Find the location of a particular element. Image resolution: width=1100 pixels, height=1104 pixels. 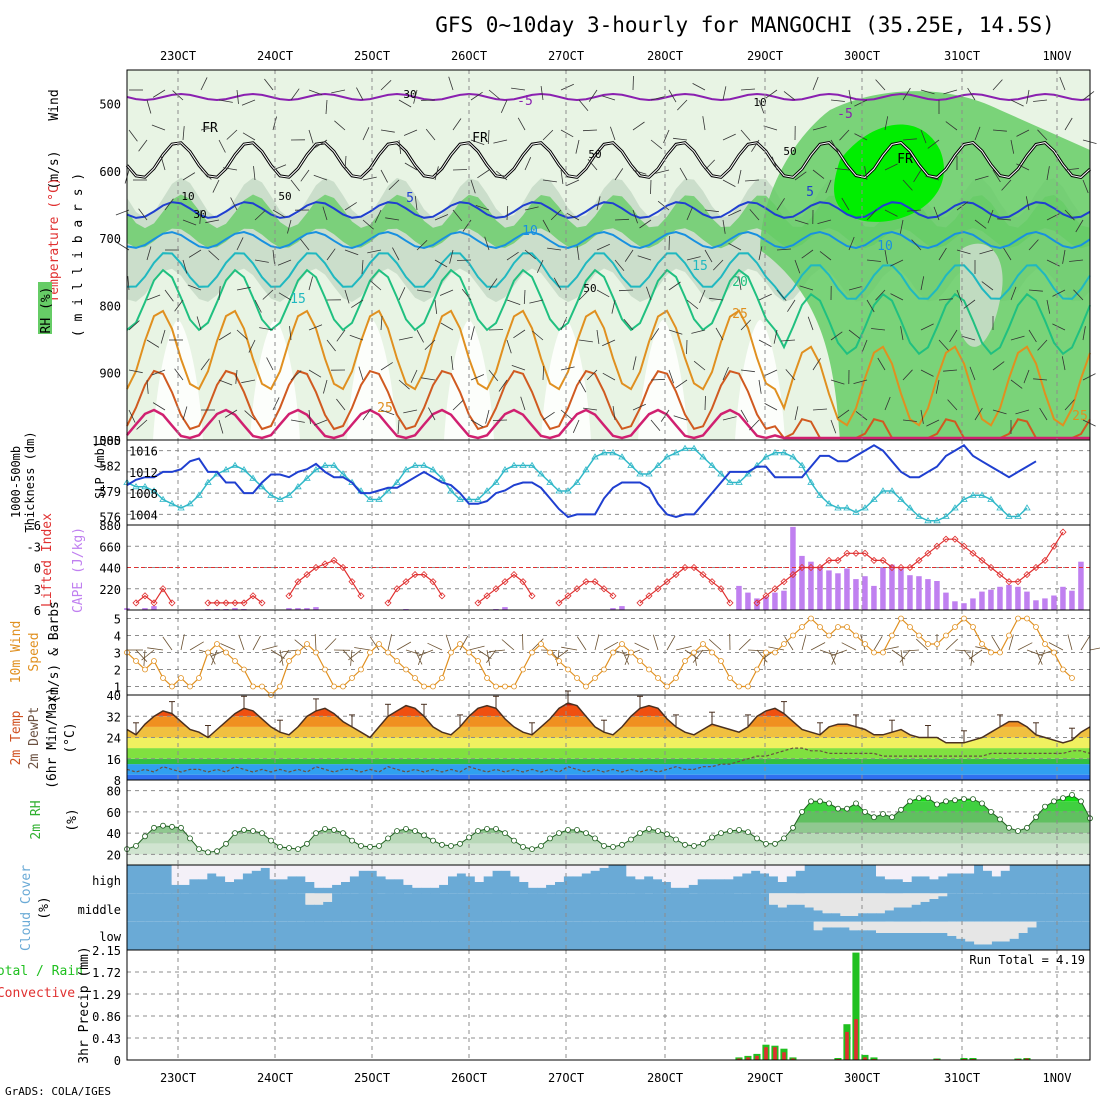

contour-label-1: -5 is located at coordinates (845, 114).